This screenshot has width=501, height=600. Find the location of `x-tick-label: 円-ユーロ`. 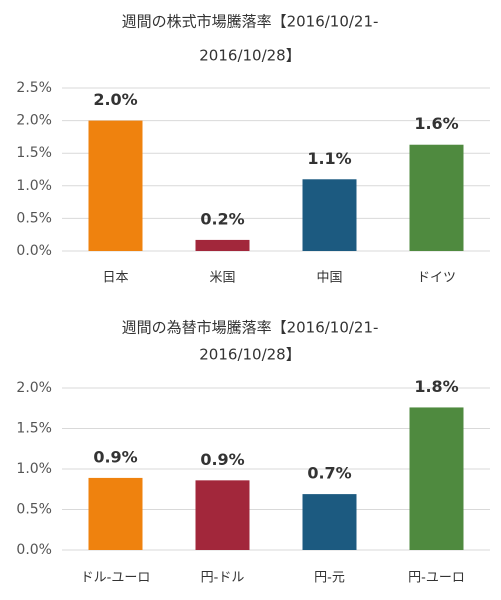

x-tick-label: 円-ユーロ is located at coordinates (436, 578).